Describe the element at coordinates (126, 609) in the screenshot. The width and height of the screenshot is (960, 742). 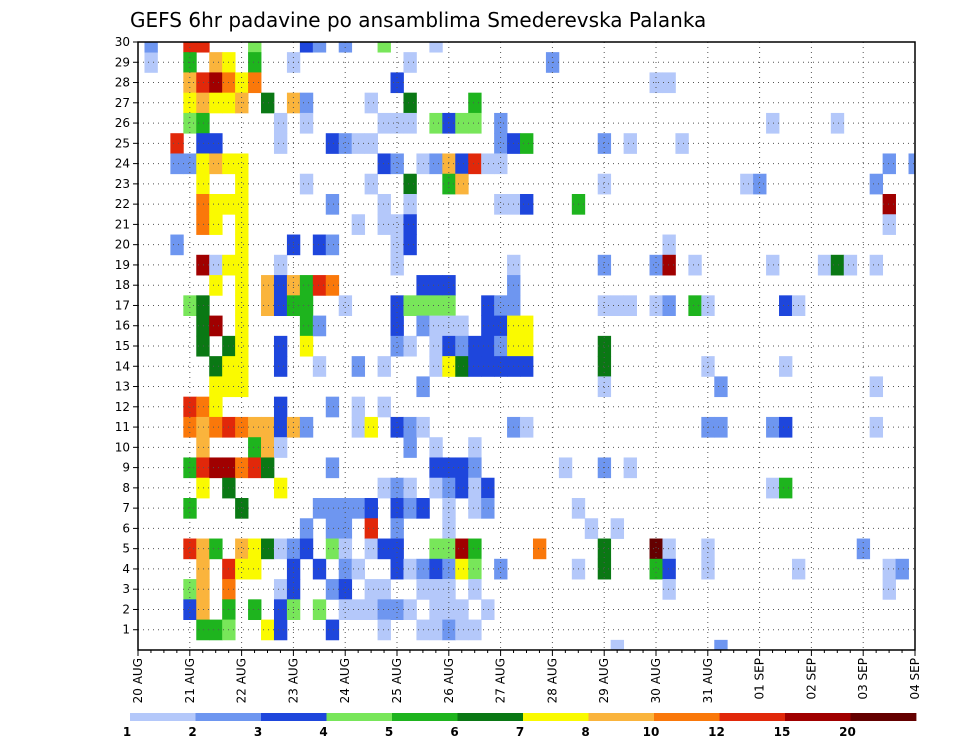
I see `y-tick-label: 2` at that location.